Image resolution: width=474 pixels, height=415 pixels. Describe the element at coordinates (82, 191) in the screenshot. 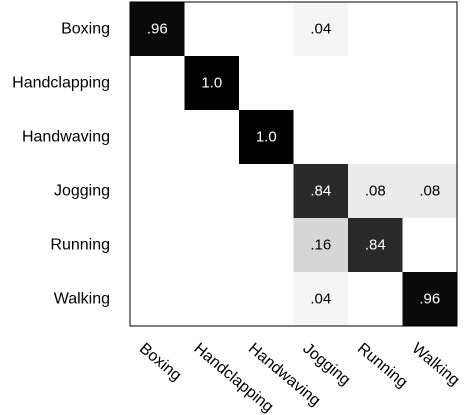

I see `row-label-jogging: Jogging` at that location.